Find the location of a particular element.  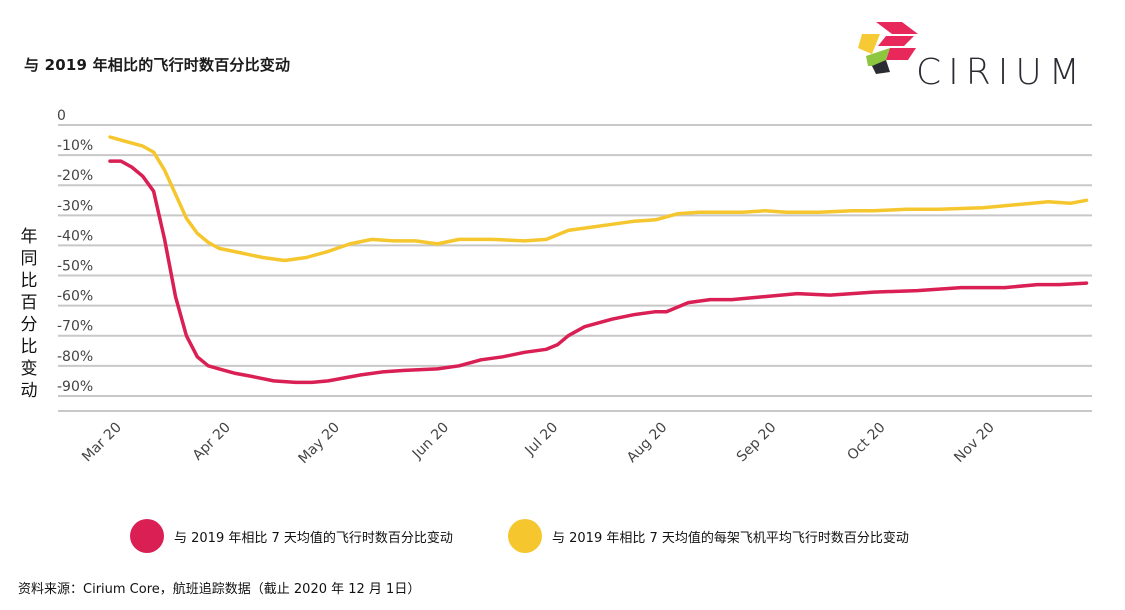

logo-shape-pink-top is located at coordinates (897, 28).